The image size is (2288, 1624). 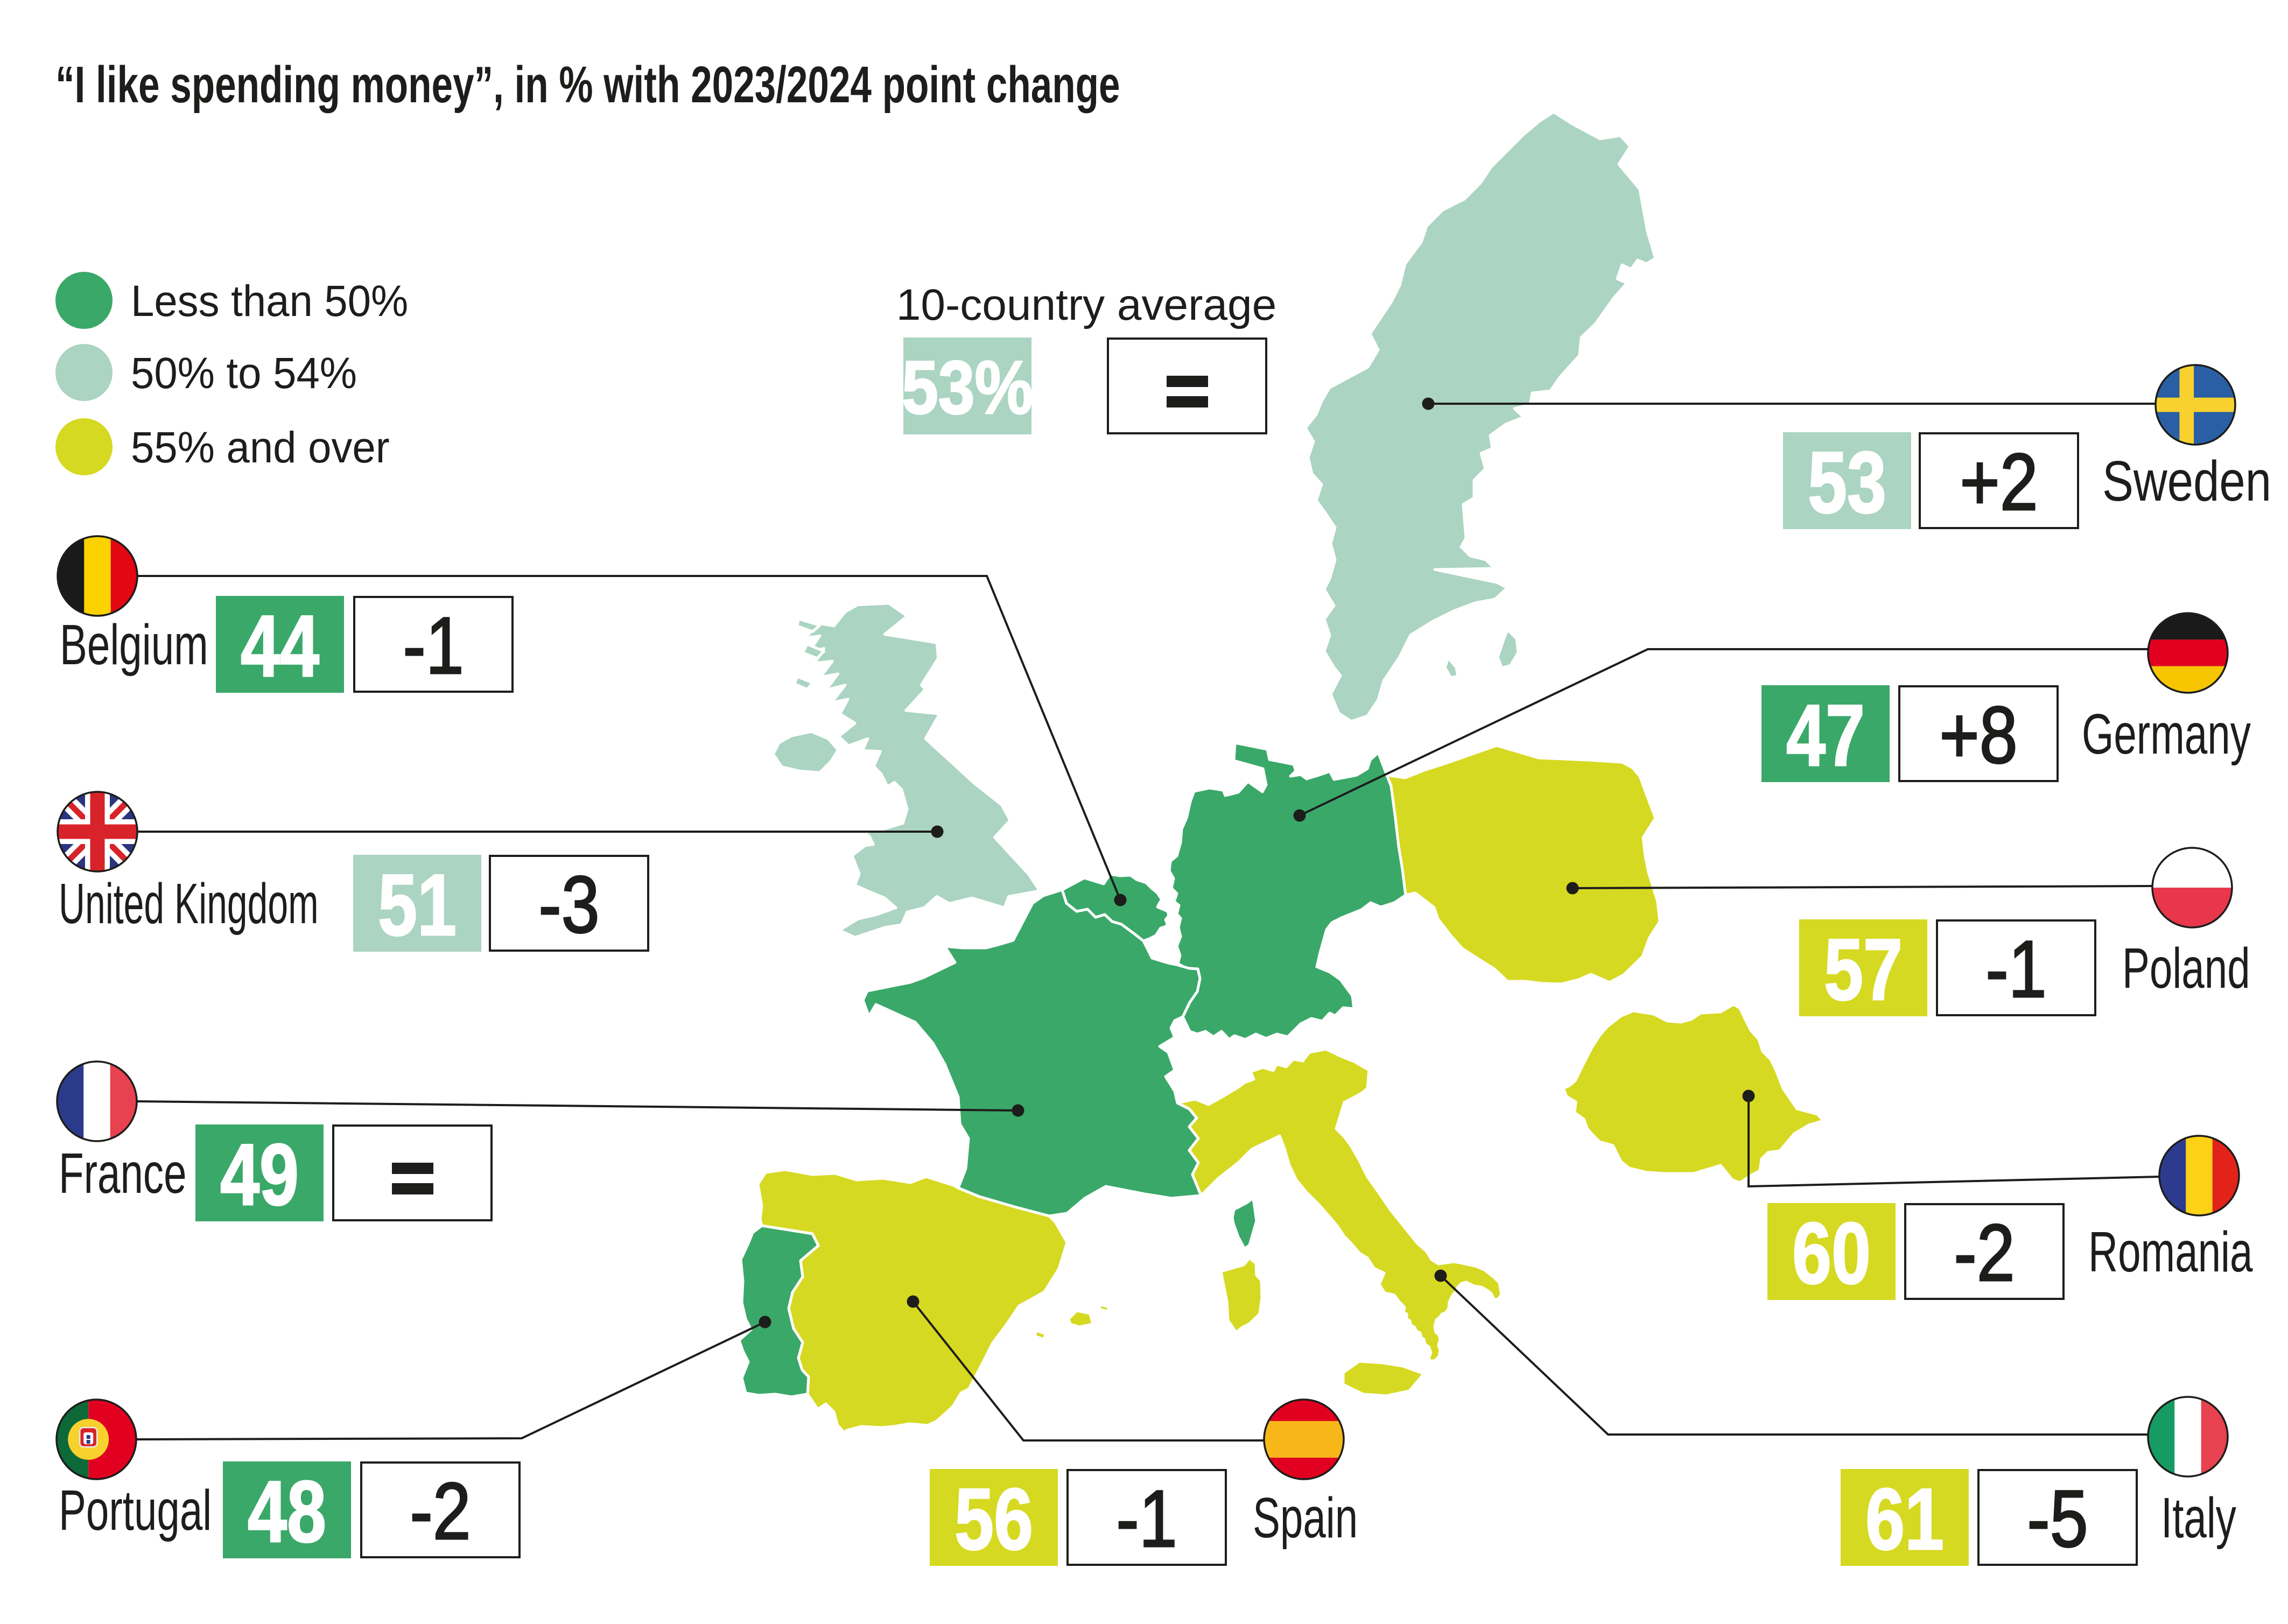 I want to click on svg-text: Italy, so click(x=2198, y=1518).